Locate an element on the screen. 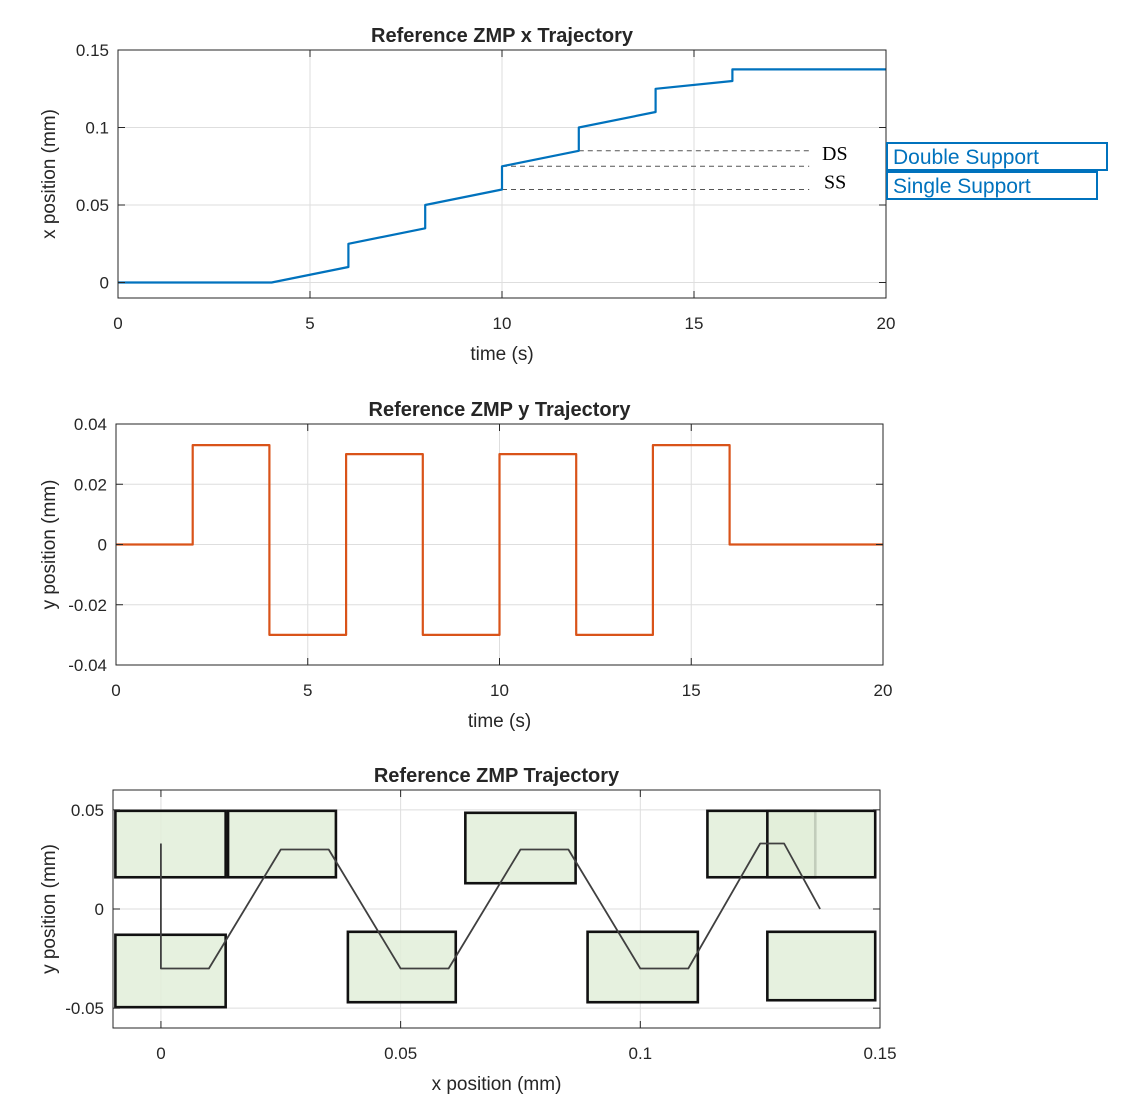 The height and width of the screenshot is (1116, 1124). annotation-label-ss: SS is located at coordinates (835, 183).